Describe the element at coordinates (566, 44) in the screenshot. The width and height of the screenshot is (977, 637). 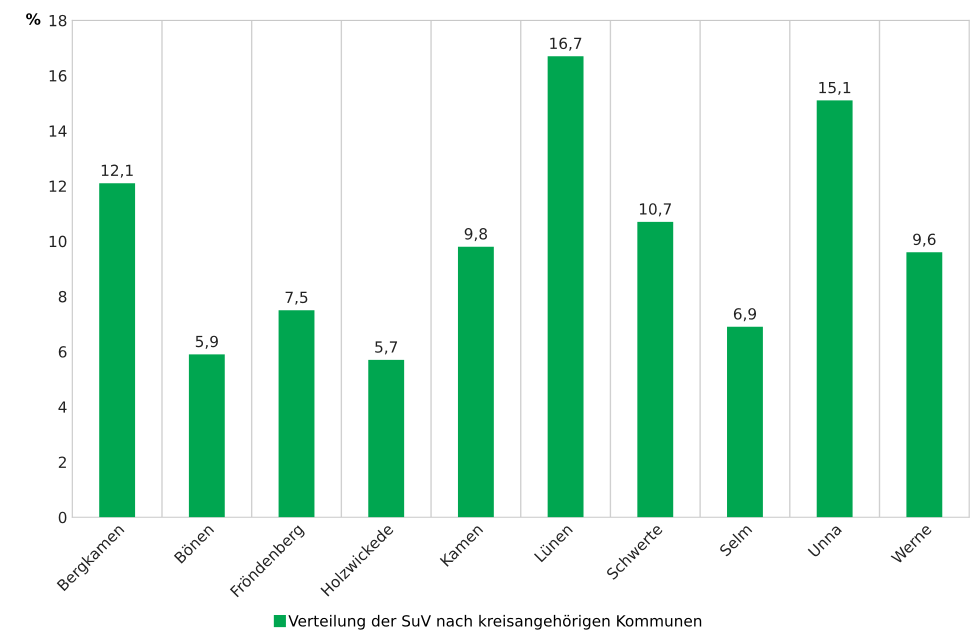
I see `data-label: 16,7` at that location.